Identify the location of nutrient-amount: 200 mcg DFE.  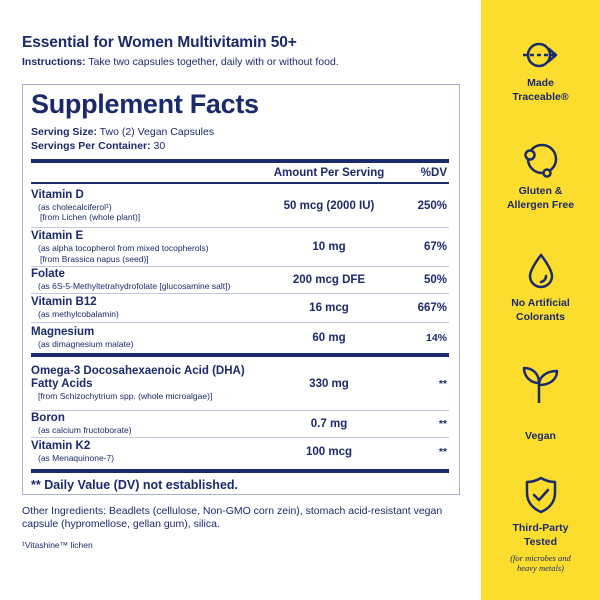
(329, 280).